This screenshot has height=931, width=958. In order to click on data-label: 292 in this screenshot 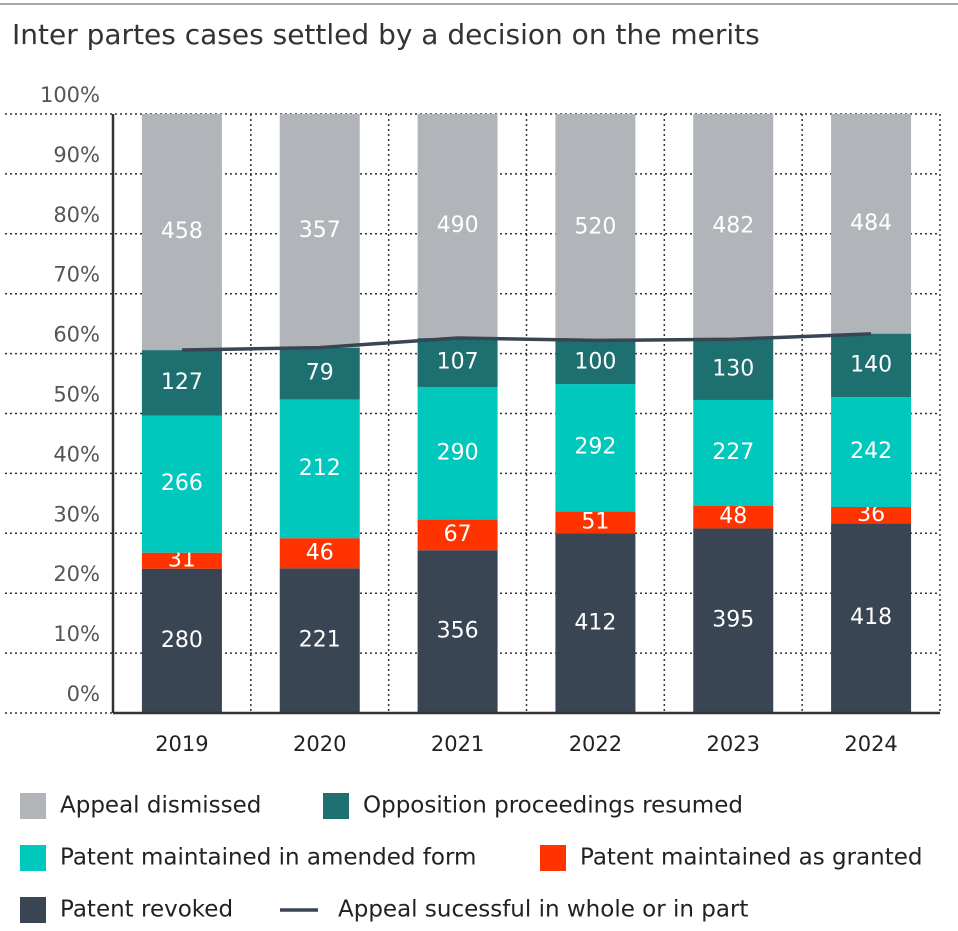, I will do `click(595, 447)`.